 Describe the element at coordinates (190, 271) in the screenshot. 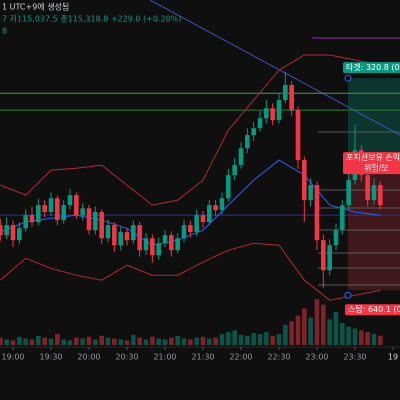

I see `band-line` at that location.